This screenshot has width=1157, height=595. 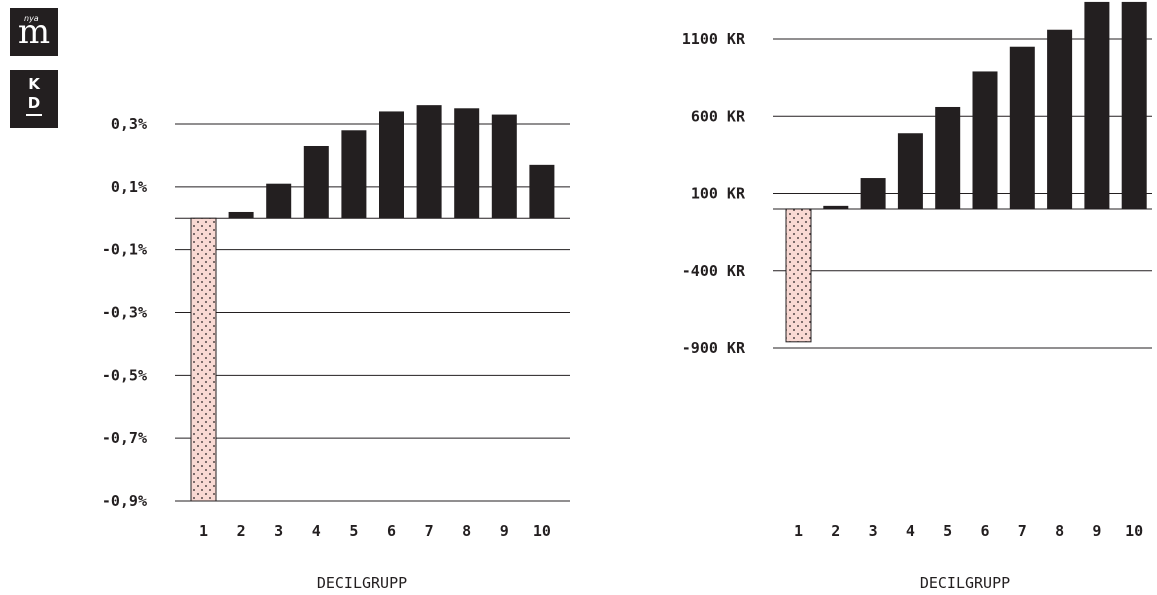 What do you see at coordinates (124, 501) in the screenshot?
I see `y-tick-label: -0,9%` at bounding box center [124, 501].